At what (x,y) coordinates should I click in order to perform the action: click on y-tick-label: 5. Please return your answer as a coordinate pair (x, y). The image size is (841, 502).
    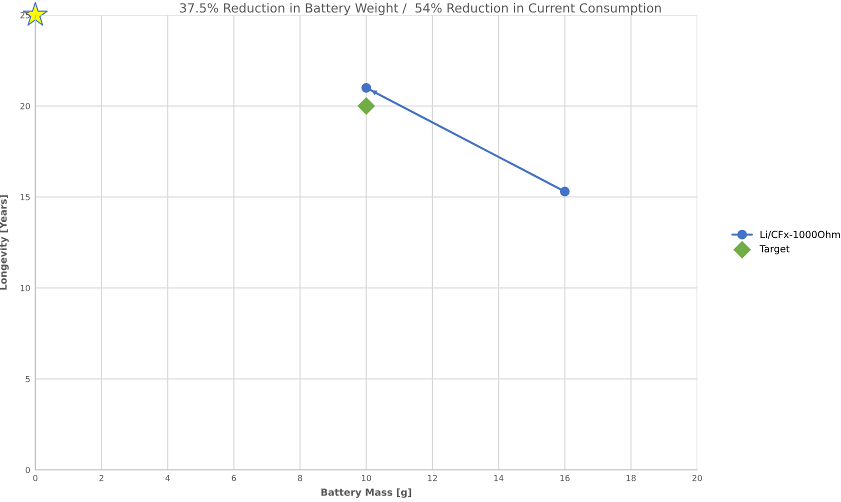
    Looking at the image, I should click on (28, 379).